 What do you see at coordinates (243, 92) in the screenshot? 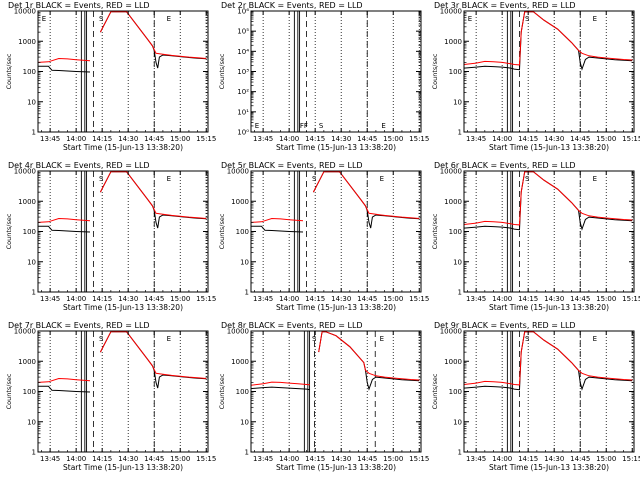
I see `y-tick-label: 10²` at bounding box center [243, 92].